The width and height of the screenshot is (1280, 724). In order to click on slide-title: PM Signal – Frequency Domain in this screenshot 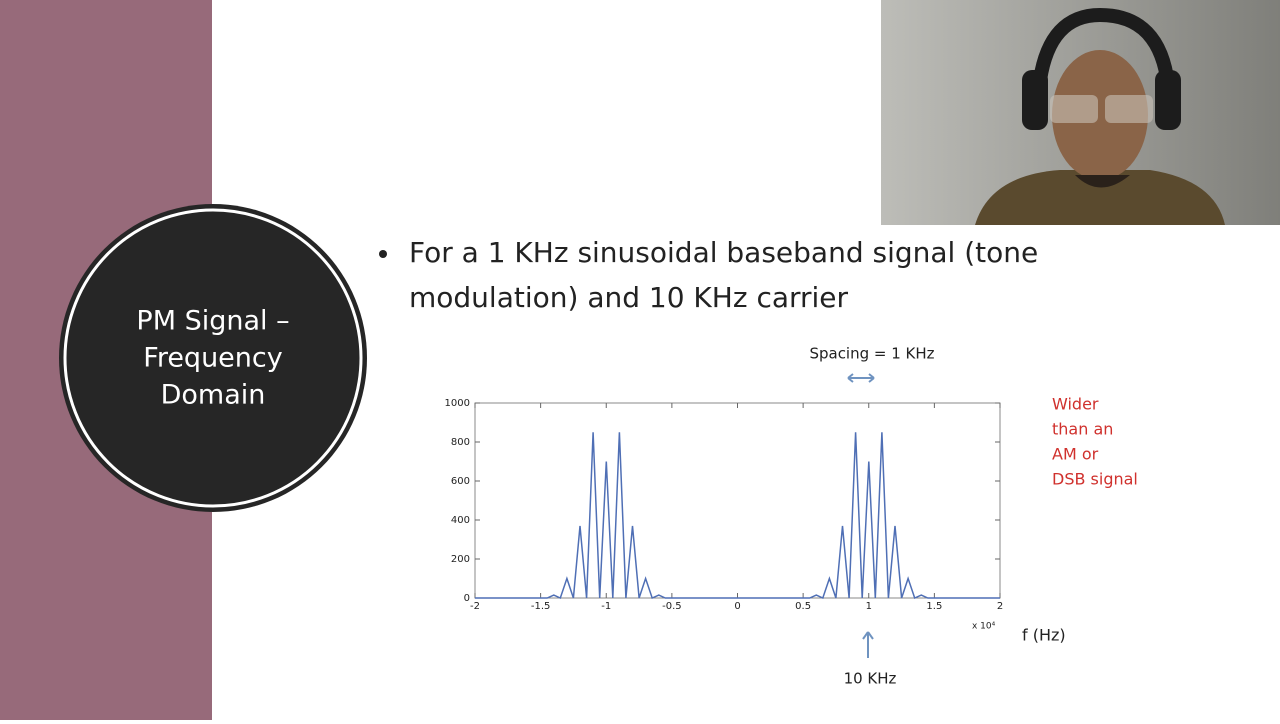, I will do `click(212, 358)`.